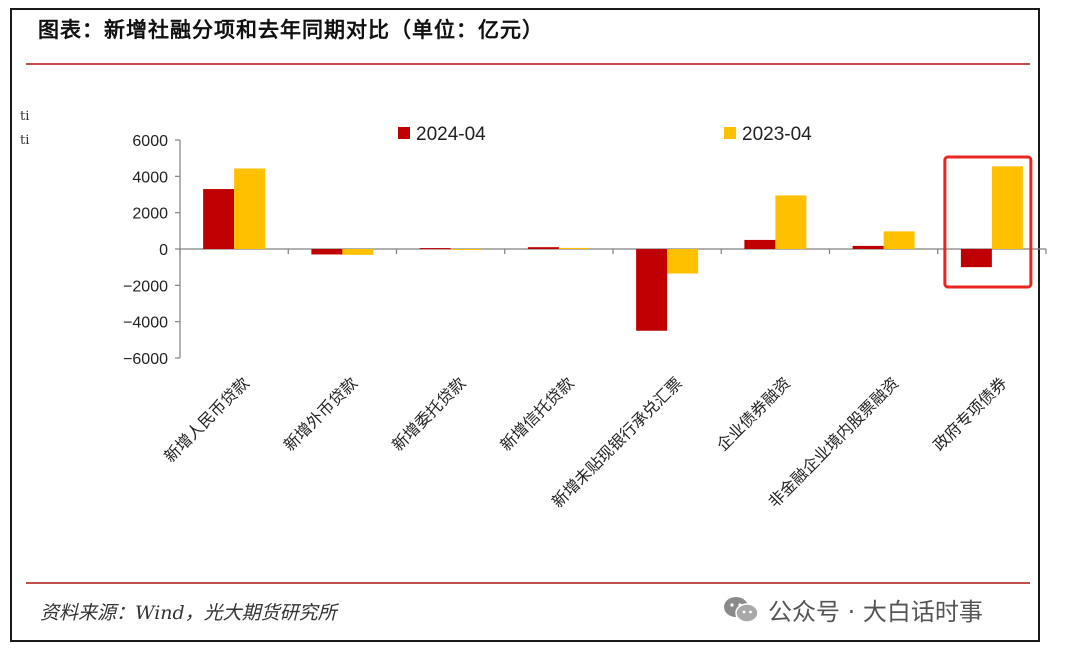 The image size is (1076, 654). Describe the element at coordinates (777, 134) in the screenshot. I see `legend-label: 2023-04` at that location.